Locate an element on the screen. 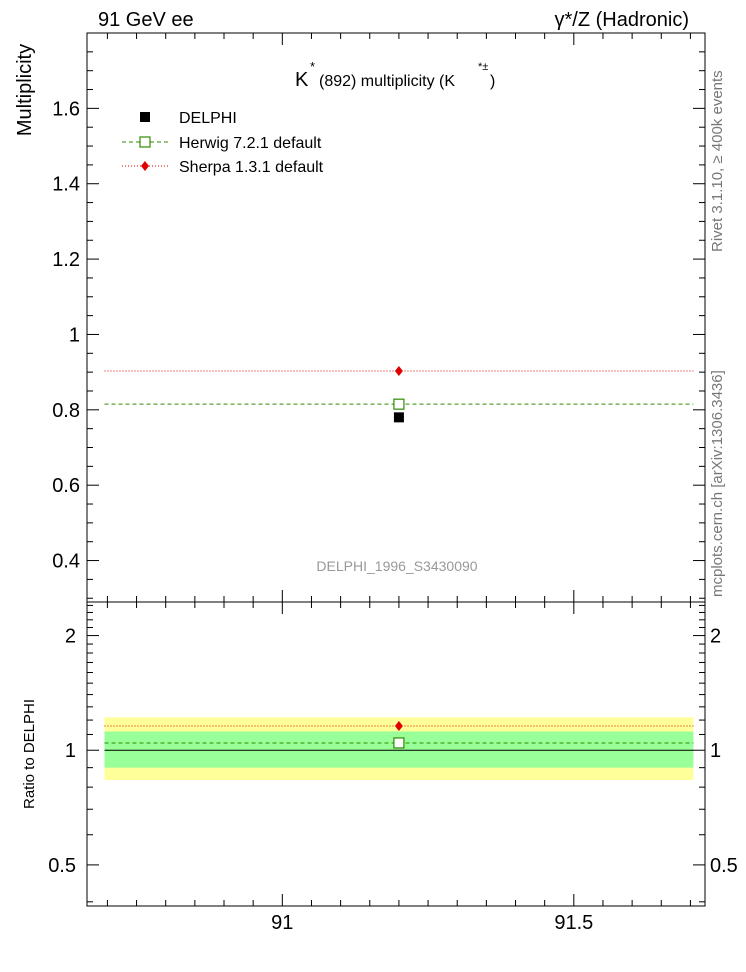  legend-entry-sherpa: Sherpa 1.3.1 default is located at coordinates (223, 167).